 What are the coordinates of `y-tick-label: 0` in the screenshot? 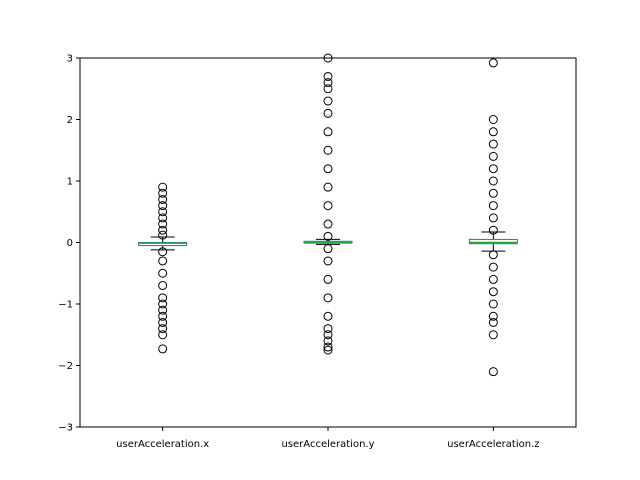 It's located at (70, 243).